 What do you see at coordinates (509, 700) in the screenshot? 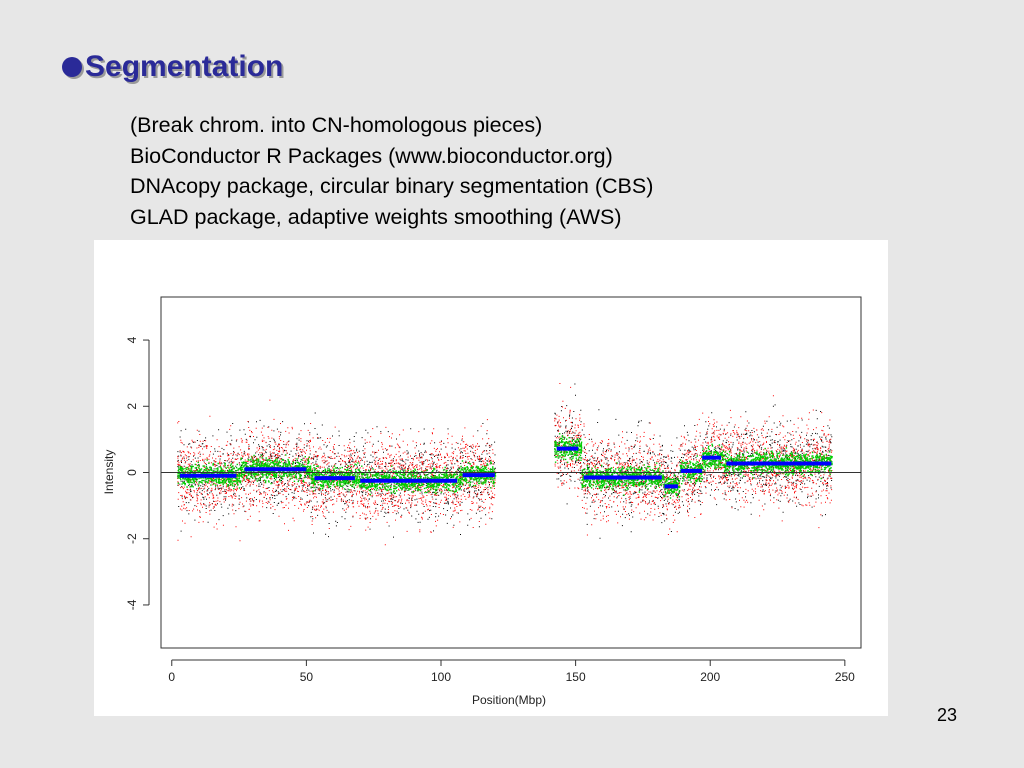
I see `x-axis-label: Position(Mbp)` at bounding box center [509, 700].